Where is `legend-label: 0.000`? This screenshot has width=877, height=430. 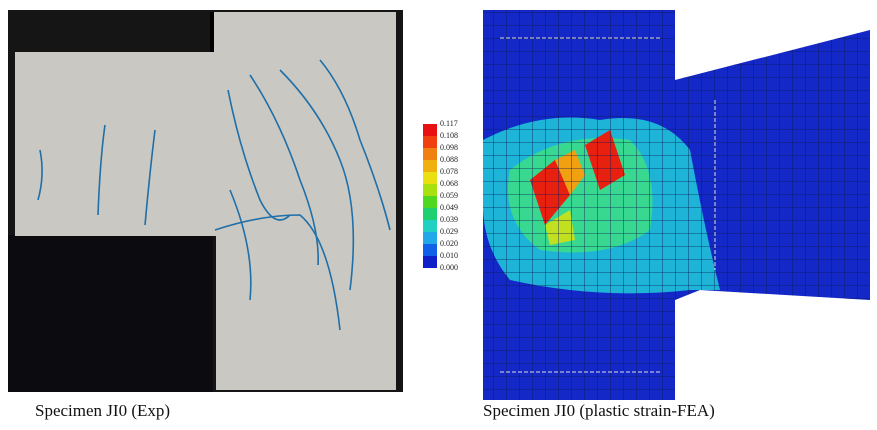 legend-label: 0.000 is located at coordinates (449, 267).